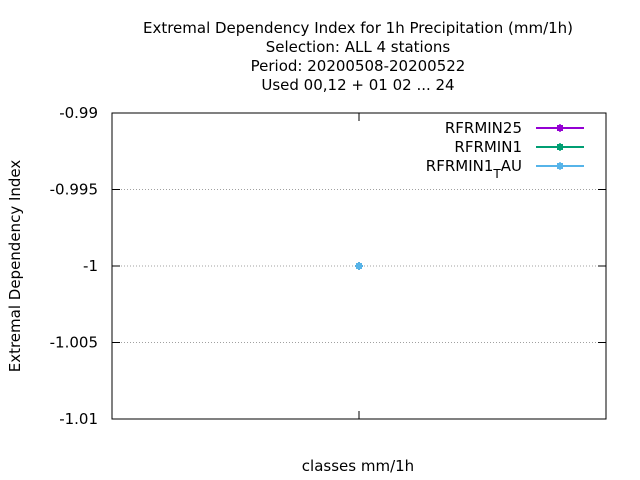 The image size is (640, 480). What do you see at coordinates (358, 66) in the screenshot?
I see `title-line: Period: 20200508-20200522` at bounding box center [358, 66].